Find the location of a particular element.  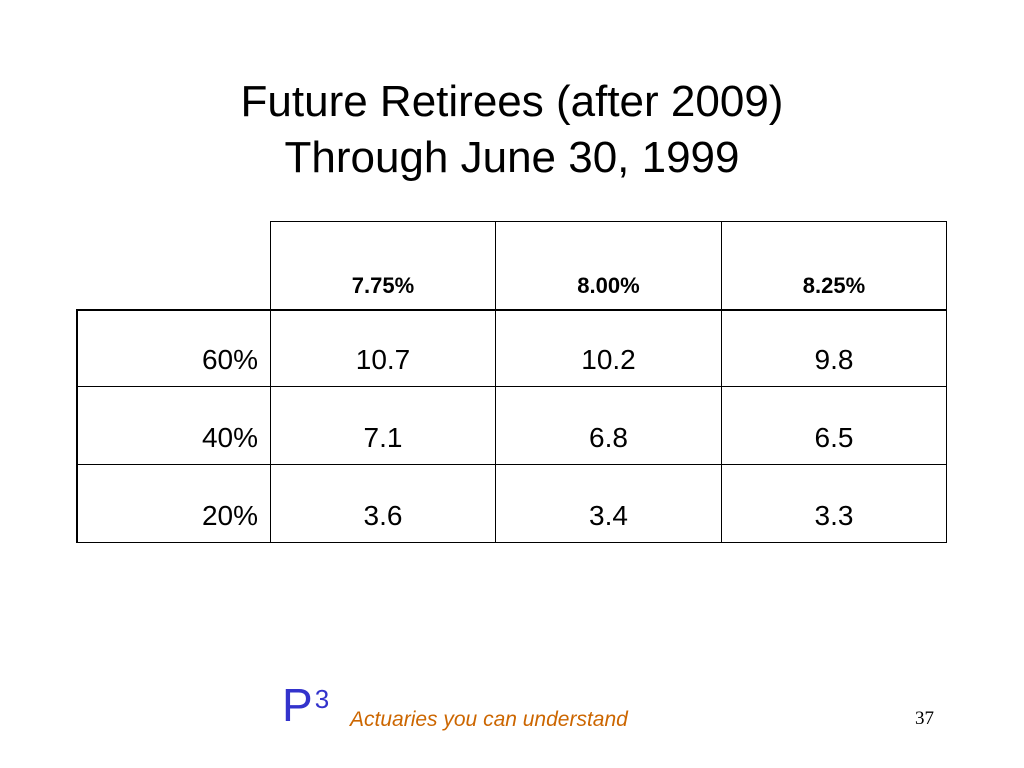

column-header: 8.00% is located at coordinates (608, 285).